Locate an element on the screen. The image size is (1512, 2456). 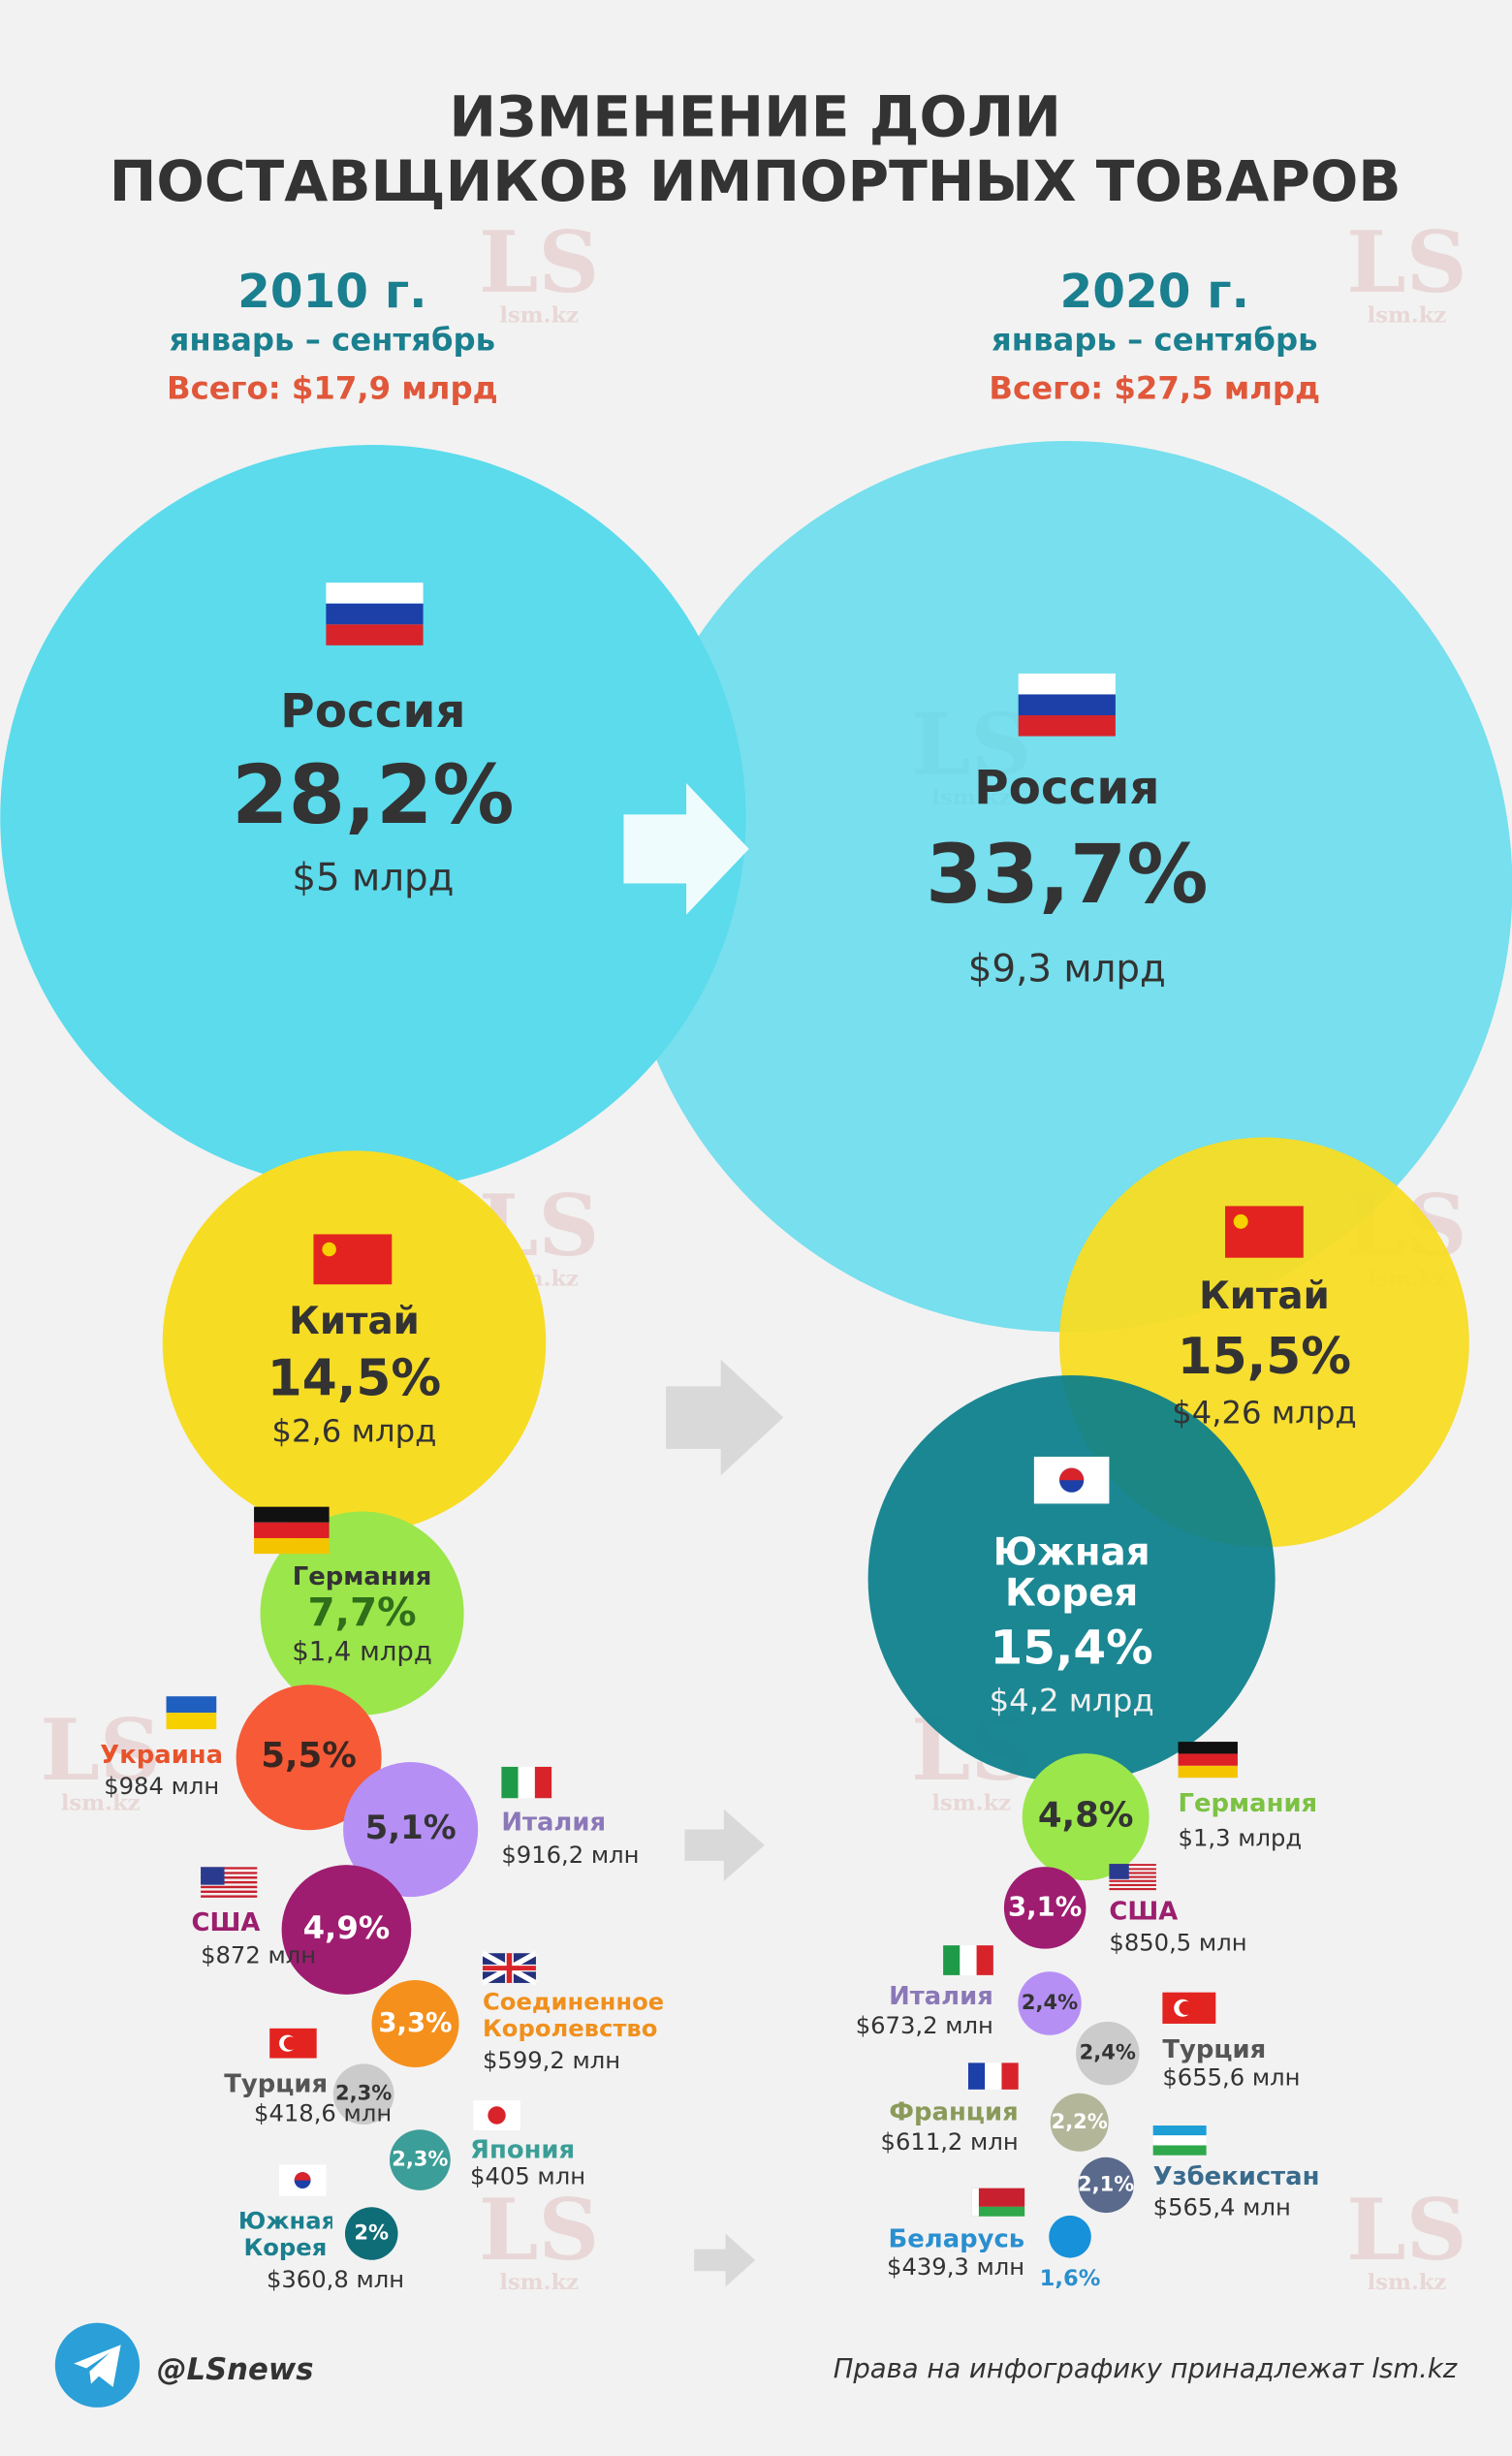
supplier-amount: $872 млн is located at coordinates (258, 1954).